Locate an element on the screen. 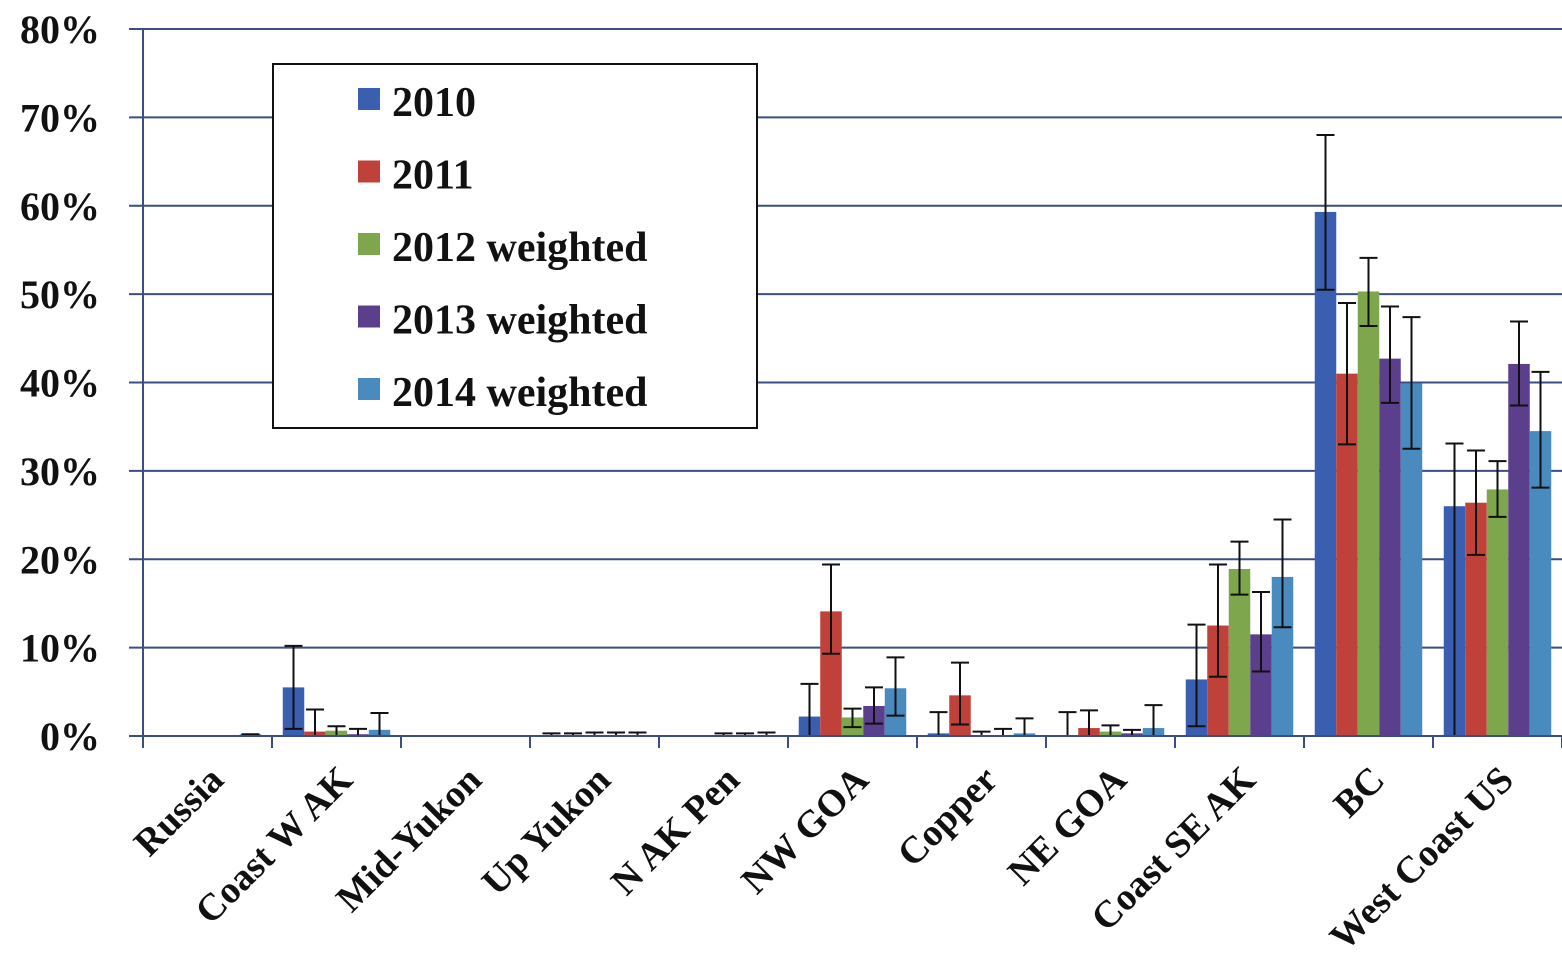 The image size is (1562, 961). y-tick-label: 40% is located at coordinates (60, 383).